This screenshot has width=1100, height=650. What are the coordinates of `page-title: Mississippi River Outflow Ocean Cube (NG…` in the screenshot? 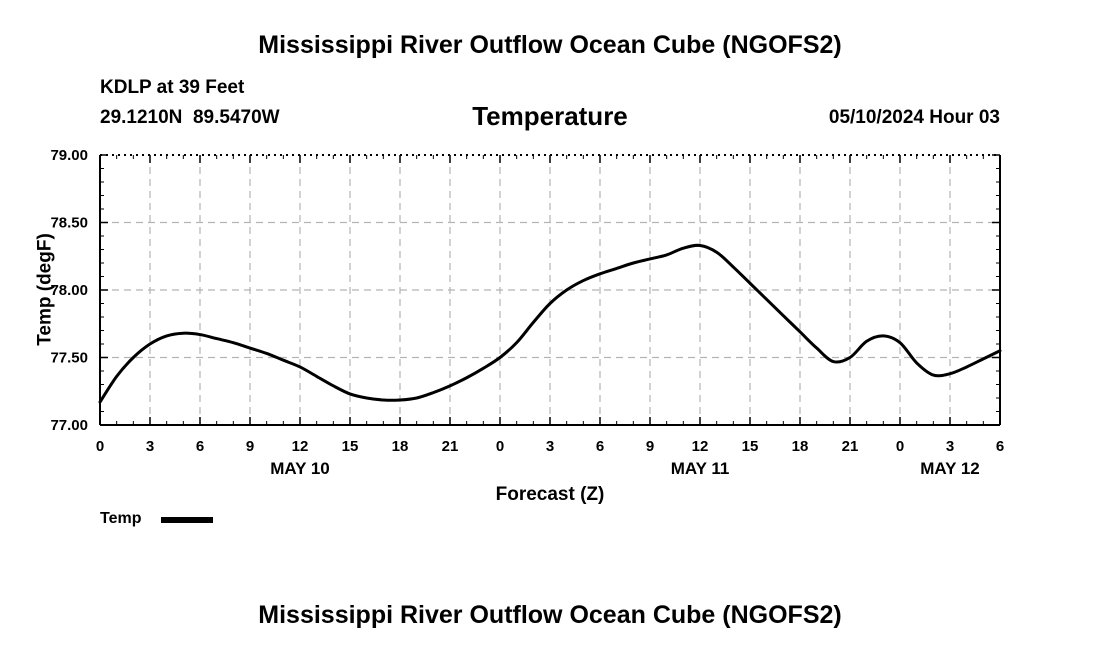 It's located at (550, 45).